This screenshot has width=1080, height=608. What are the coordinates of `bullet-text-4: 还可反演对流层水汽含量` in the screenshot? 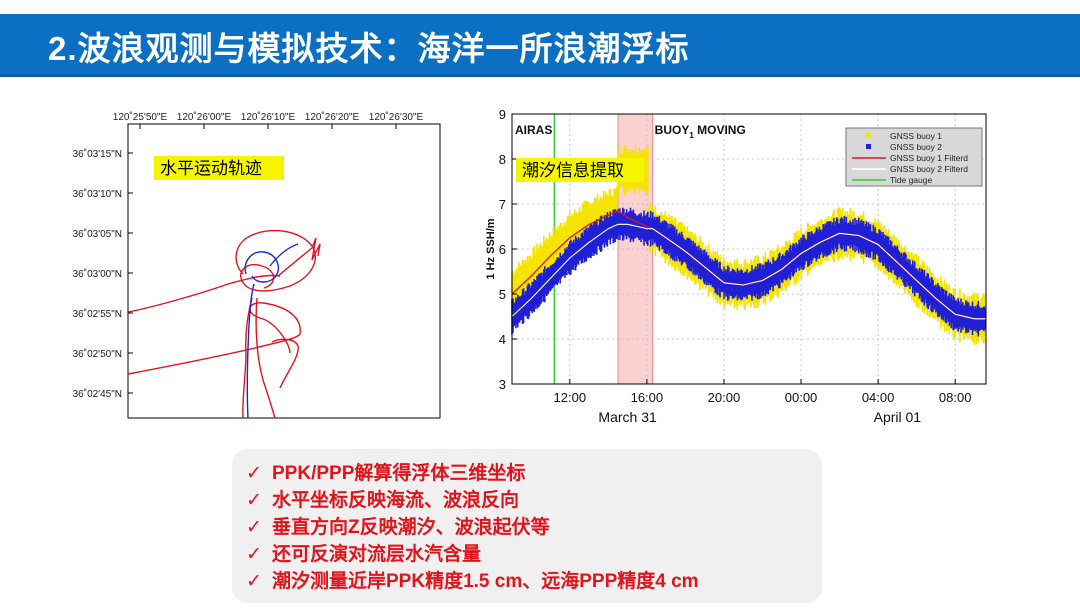 It's located at (377, 554).